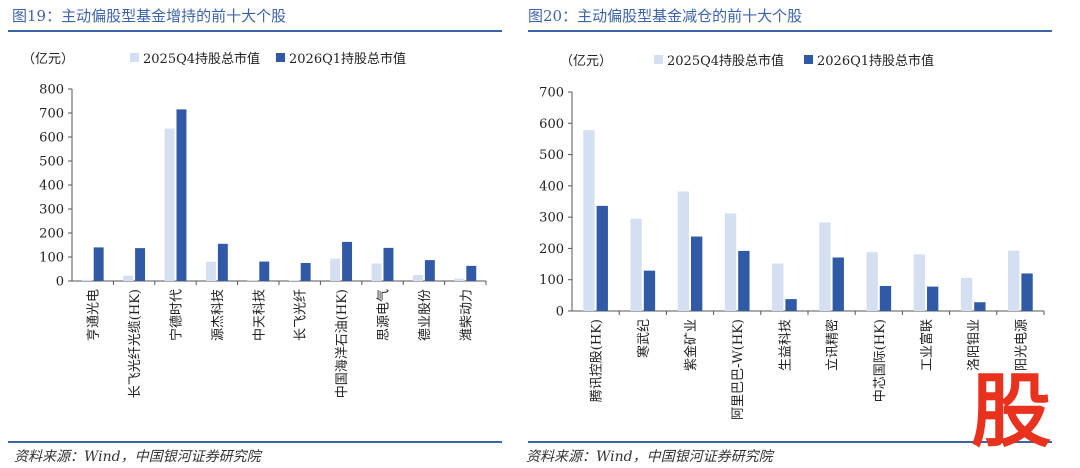  What do you see at coordinates (1021, 345) in the screenshot?
I see `x-category-label: 阳光电源` at bounding box center [1021, 345].